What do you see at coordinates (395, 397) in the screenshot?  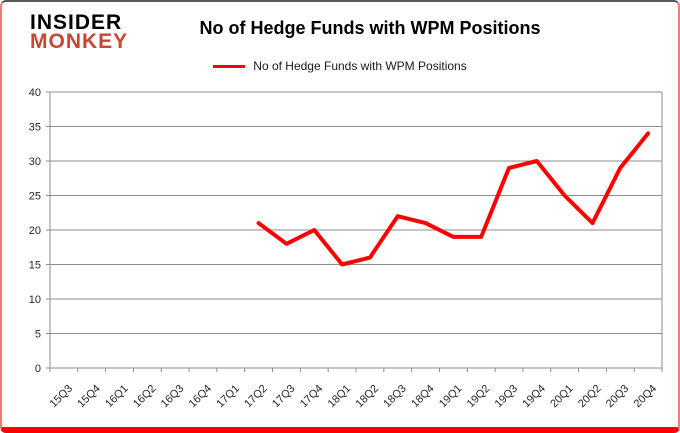 I see `svg-text: 18Q3` at bounding box center [395, 397].